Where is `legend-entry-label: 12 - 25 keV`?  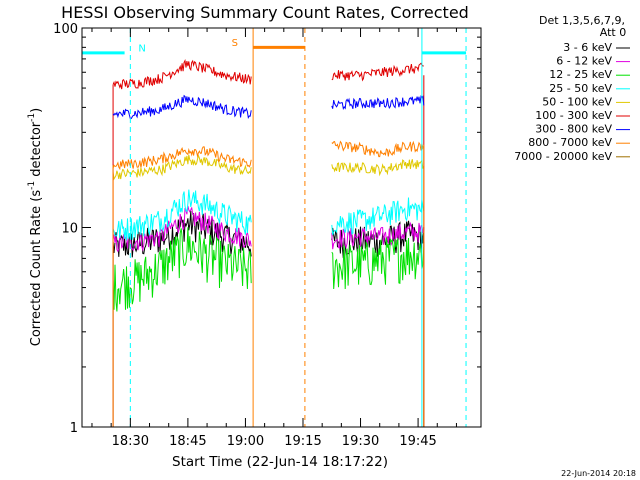 legend-entry-label: 12 - 25 keV is located at coordinates (580, 74).